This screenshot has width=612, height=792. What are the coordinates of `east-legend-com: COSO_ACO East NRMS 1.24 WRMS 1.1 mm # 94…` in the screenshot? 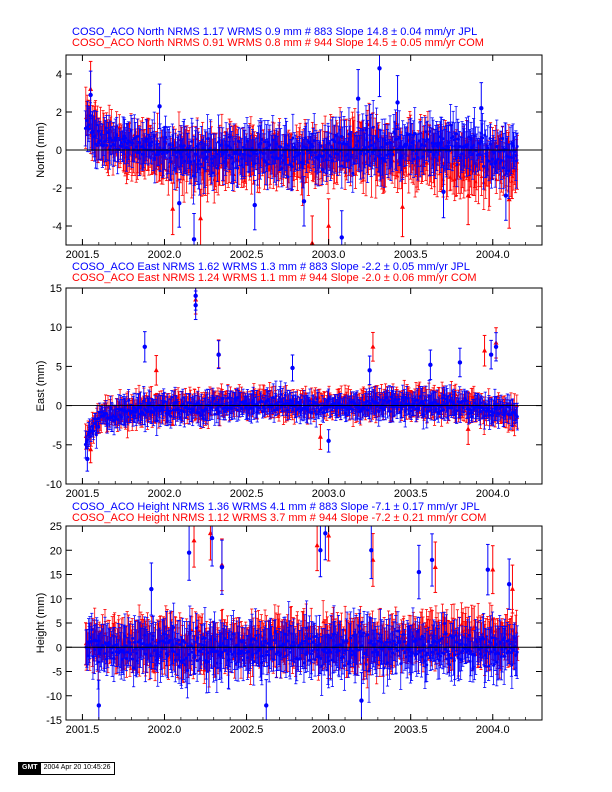 It's located at (274, 278).